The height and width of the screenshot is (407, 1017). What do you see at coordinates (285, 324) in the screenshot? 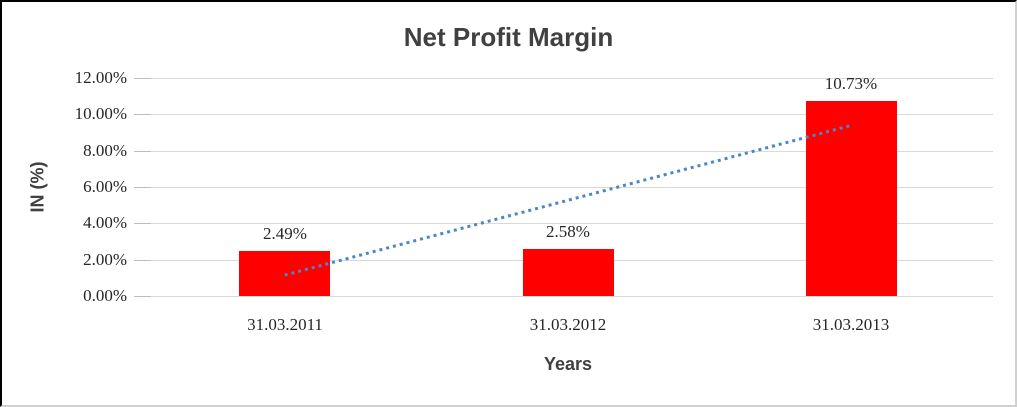
I see `x-tick-label: 31.03.2011` at bounding box center [285, 324].